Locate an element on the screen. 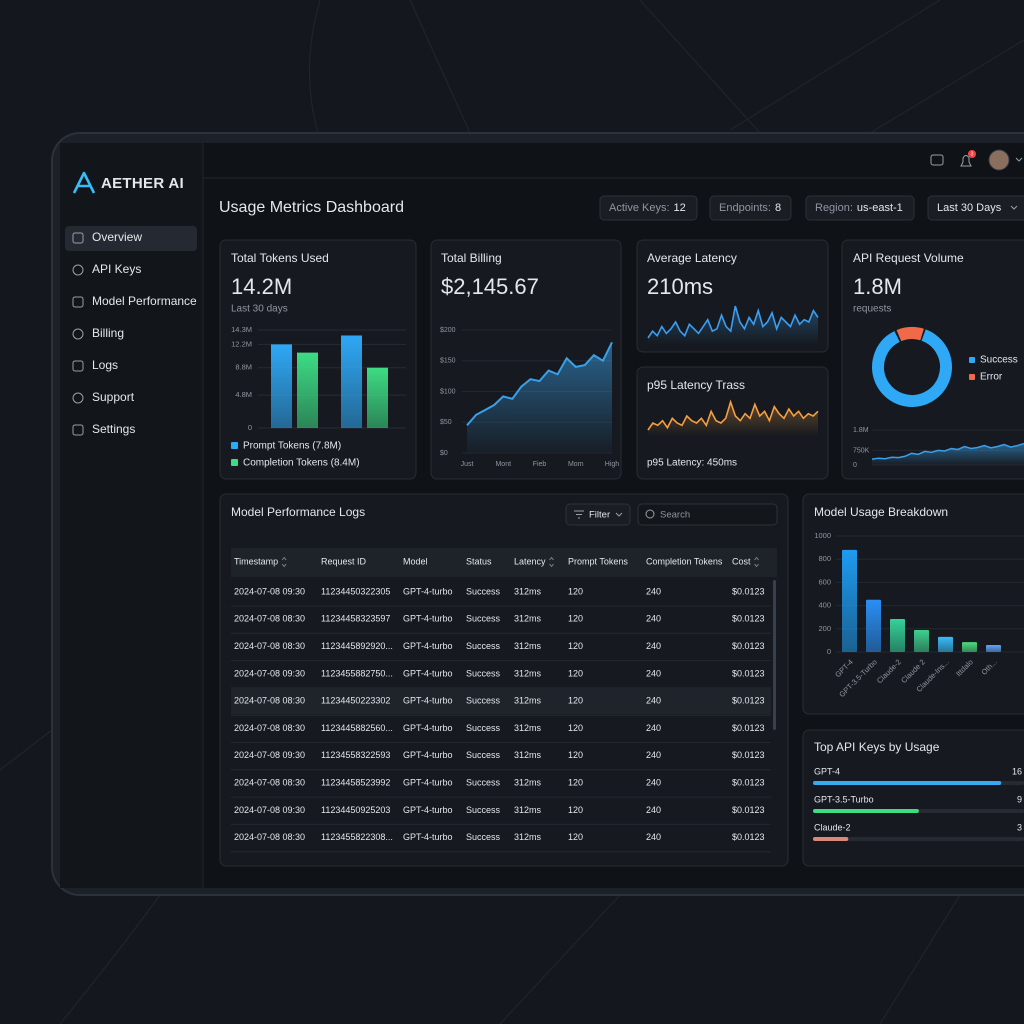 The width and height of the screenshot is (1024, 1024). nav-item: Billing is located at coordinates (108, 333).